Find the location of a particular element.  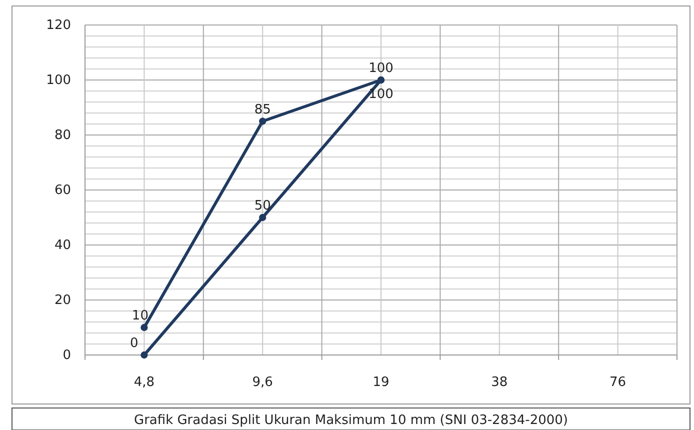

y-tick-label: 0 is located at coordinates (66, 356).